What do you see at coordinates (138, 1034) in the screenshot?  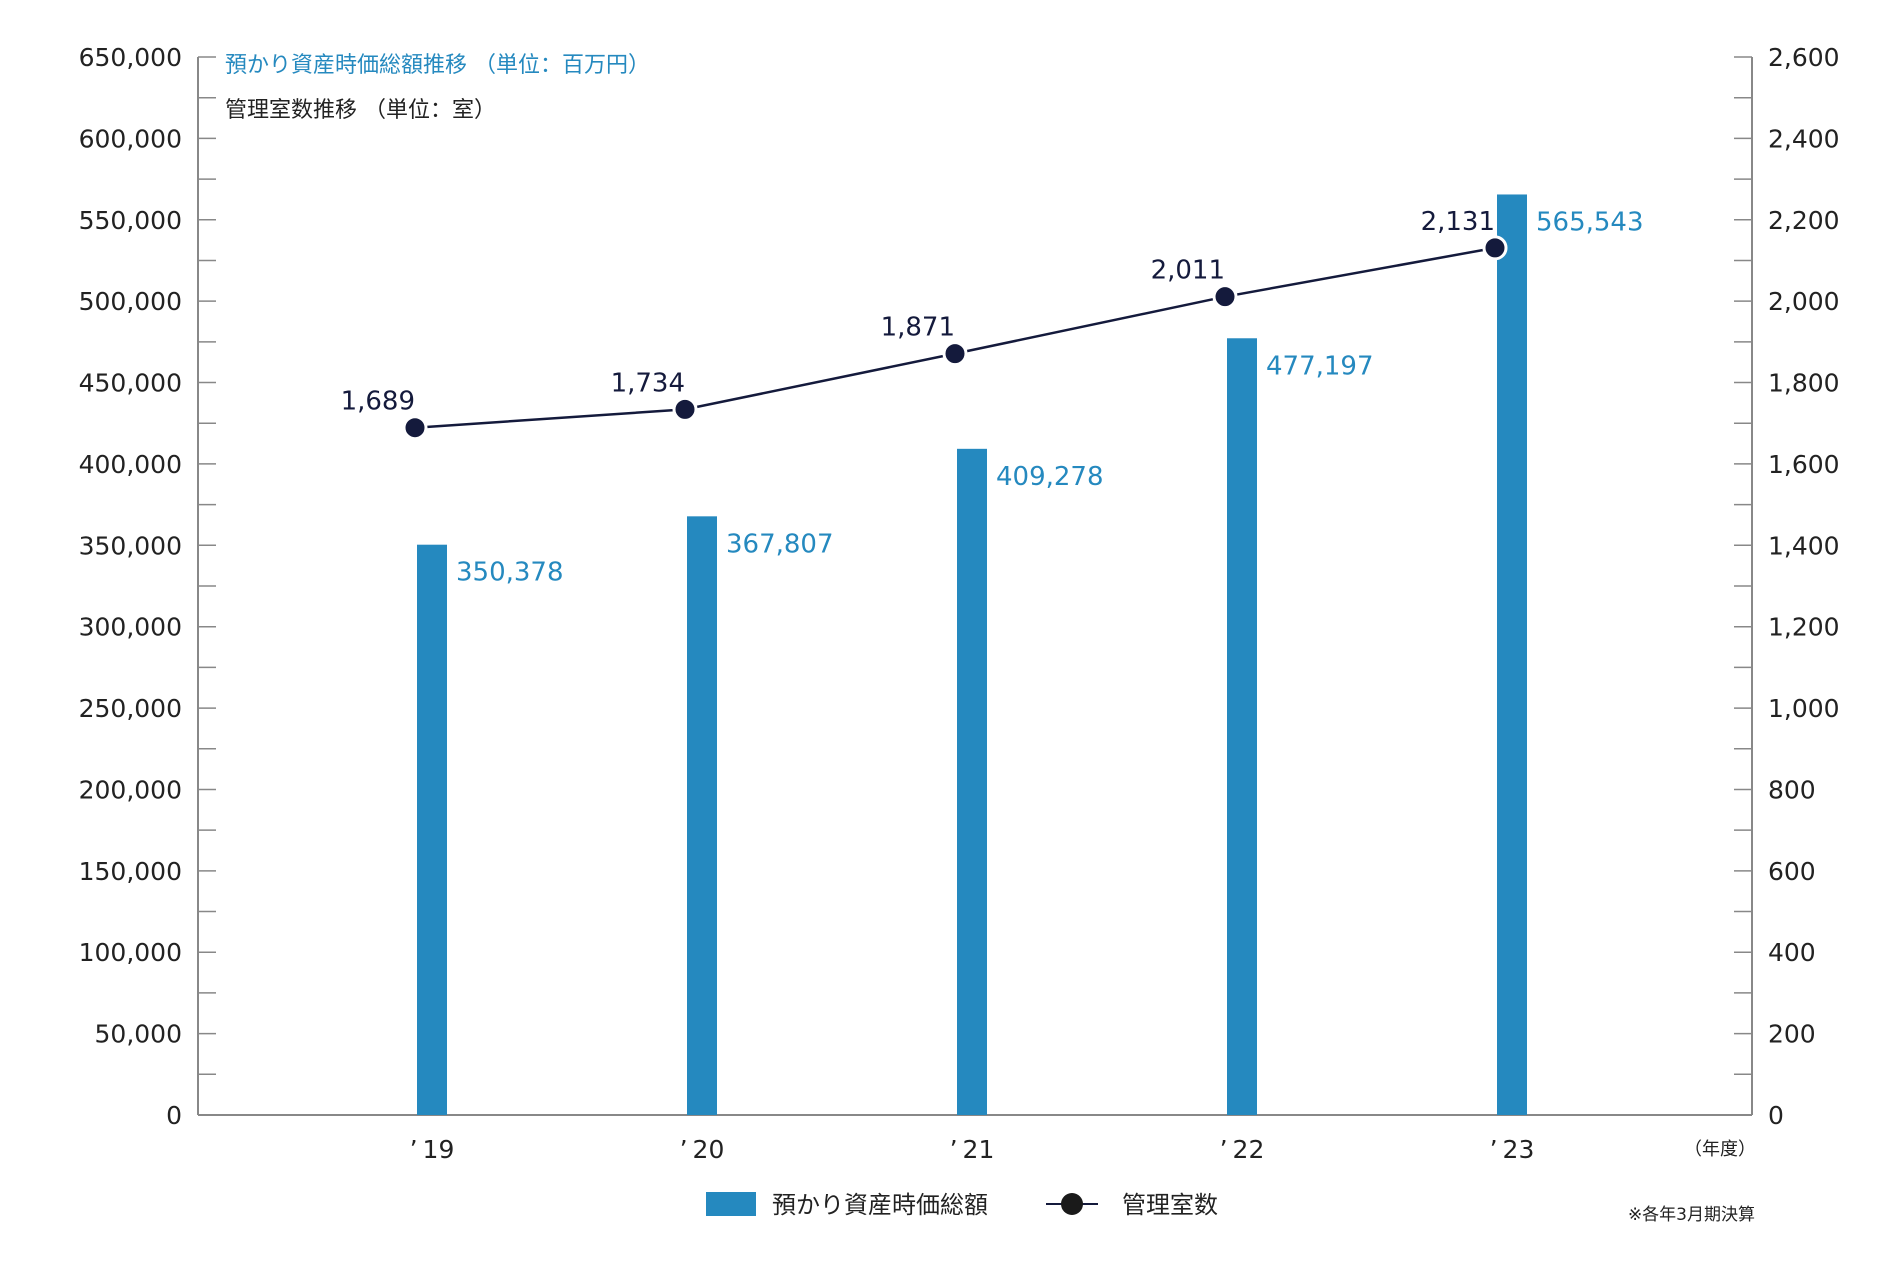 I see `y-left-tick-label: 50,000` at bounding box center [138, 1034].